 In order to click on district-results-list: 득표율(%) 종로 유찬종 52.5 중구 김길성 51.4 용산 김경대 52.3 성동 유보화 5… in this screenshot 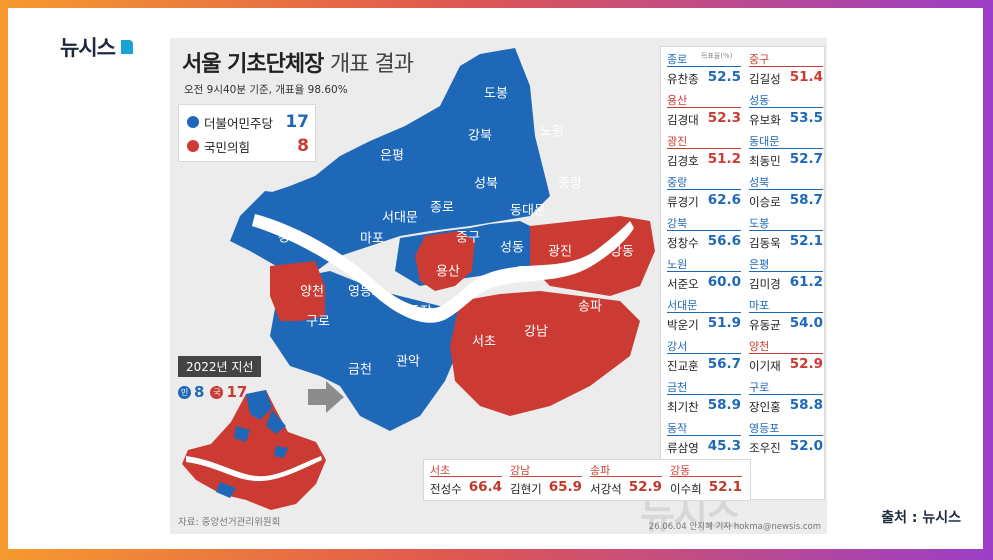, I will do `click(742, 273)`.